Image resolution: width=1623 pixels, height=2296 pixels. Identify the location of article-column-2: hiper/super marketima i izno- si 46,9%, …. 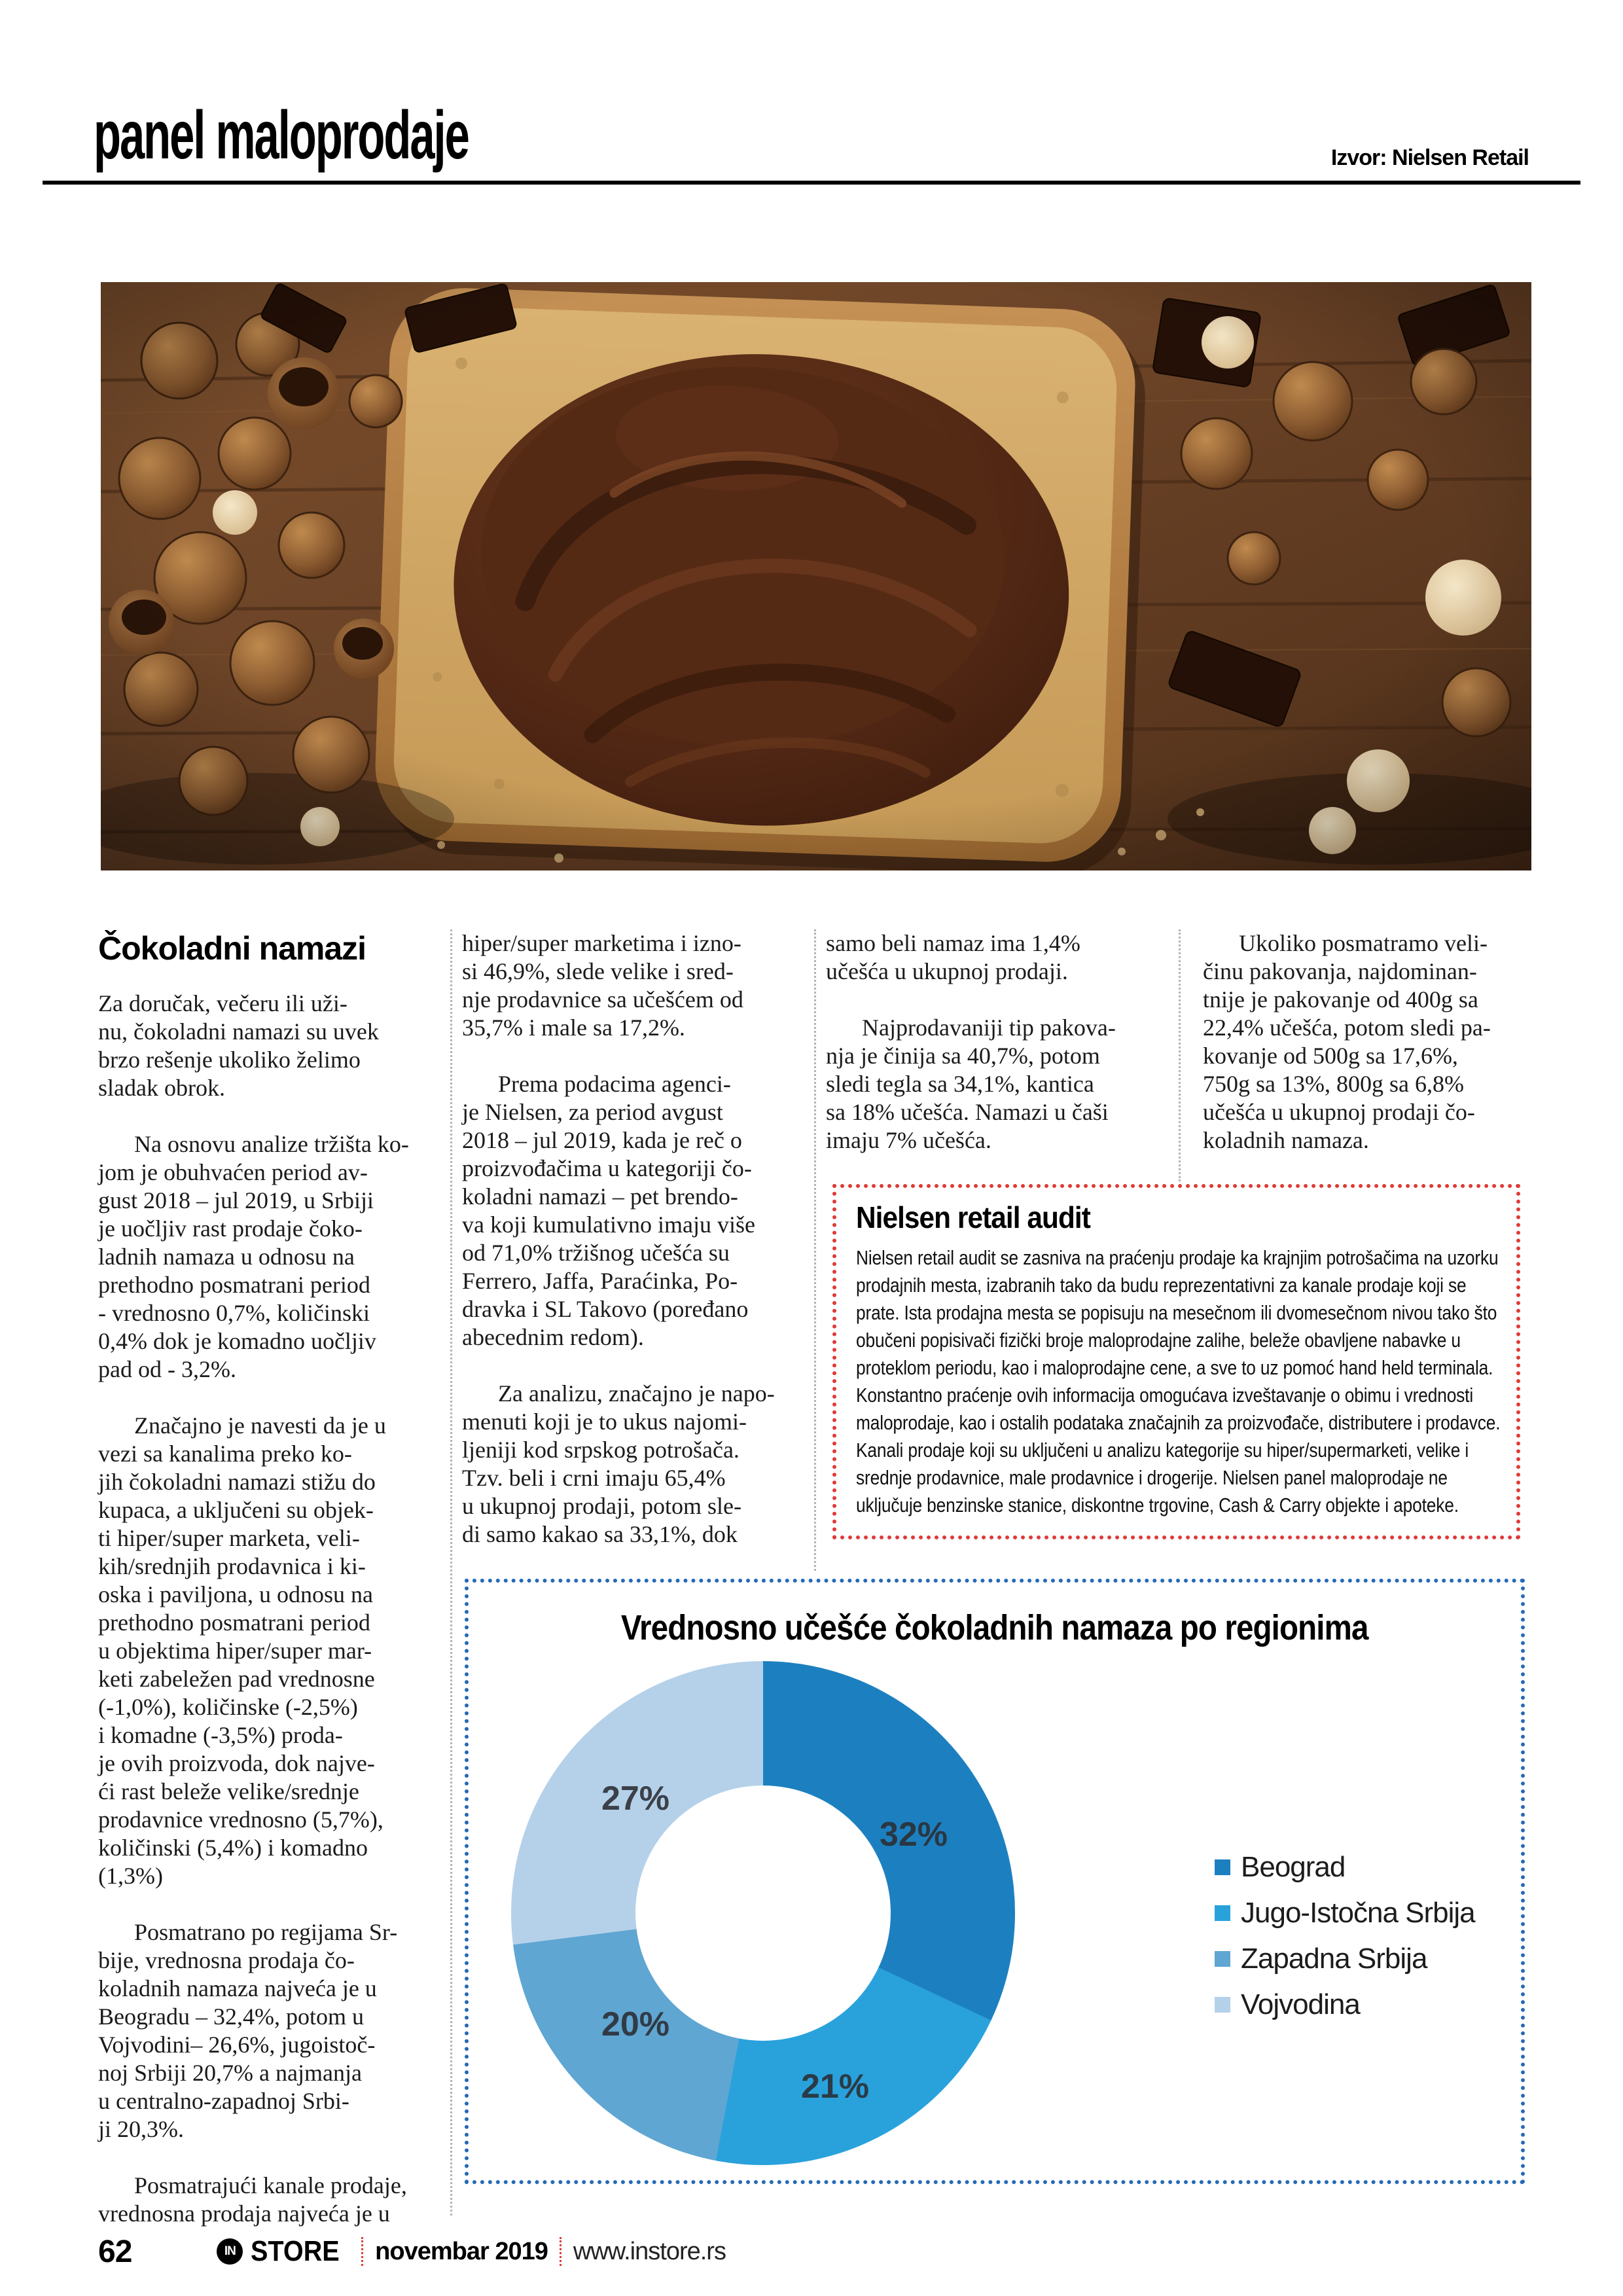
(638, 1253).